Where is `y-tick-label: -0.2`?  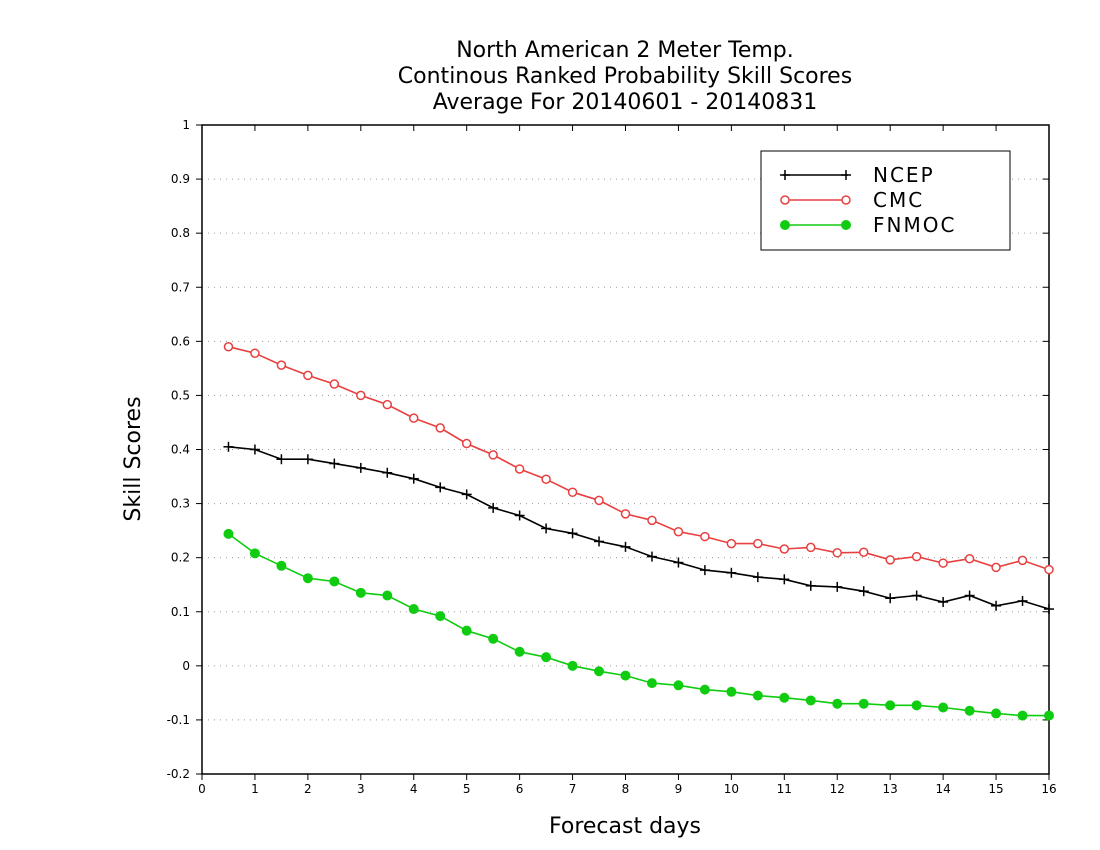 y-tick-label: -0.2 is located at coordinates (178, 774).